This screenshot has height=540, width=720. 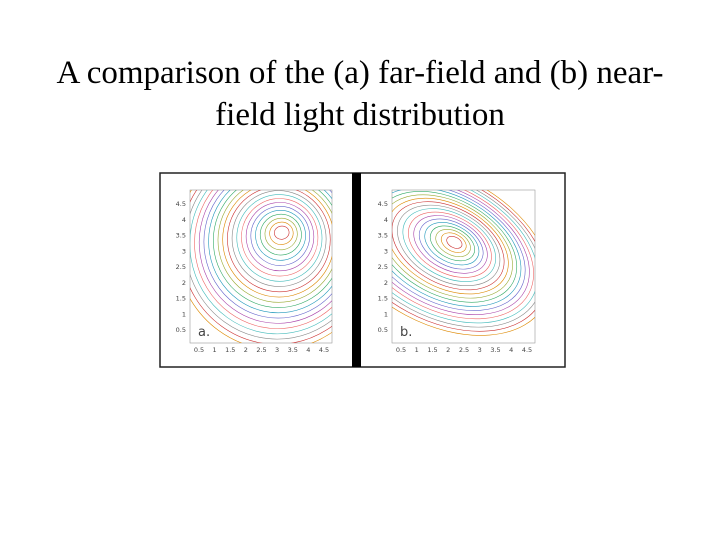 I want to click on panel-label: b., so click(x=406, y=332).